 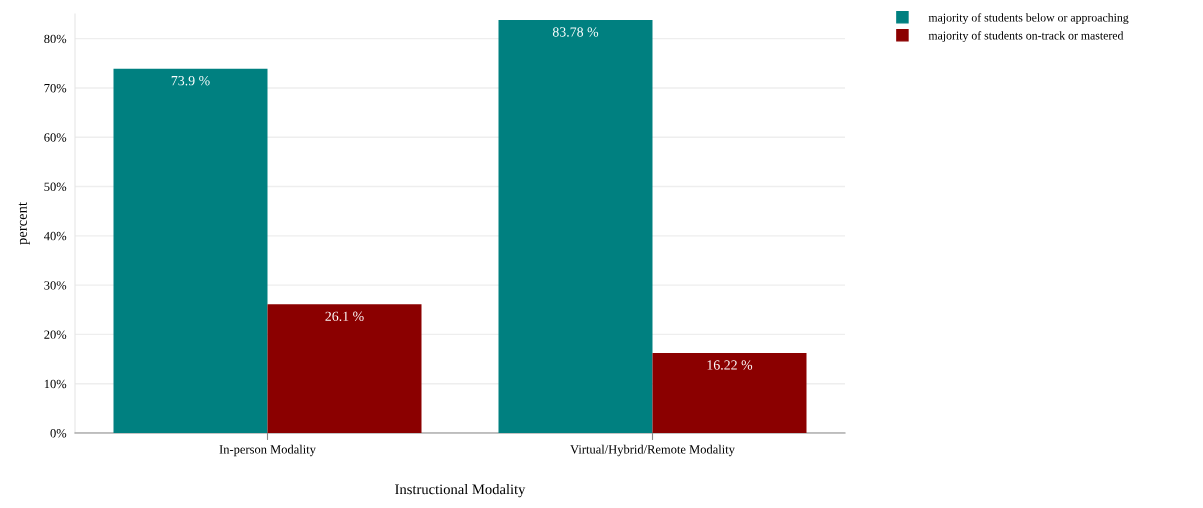 What do you see at coordinates (55, 88) in the screenshot?
I see `y-tick-label: 70%` at bounding box center [55, 88].